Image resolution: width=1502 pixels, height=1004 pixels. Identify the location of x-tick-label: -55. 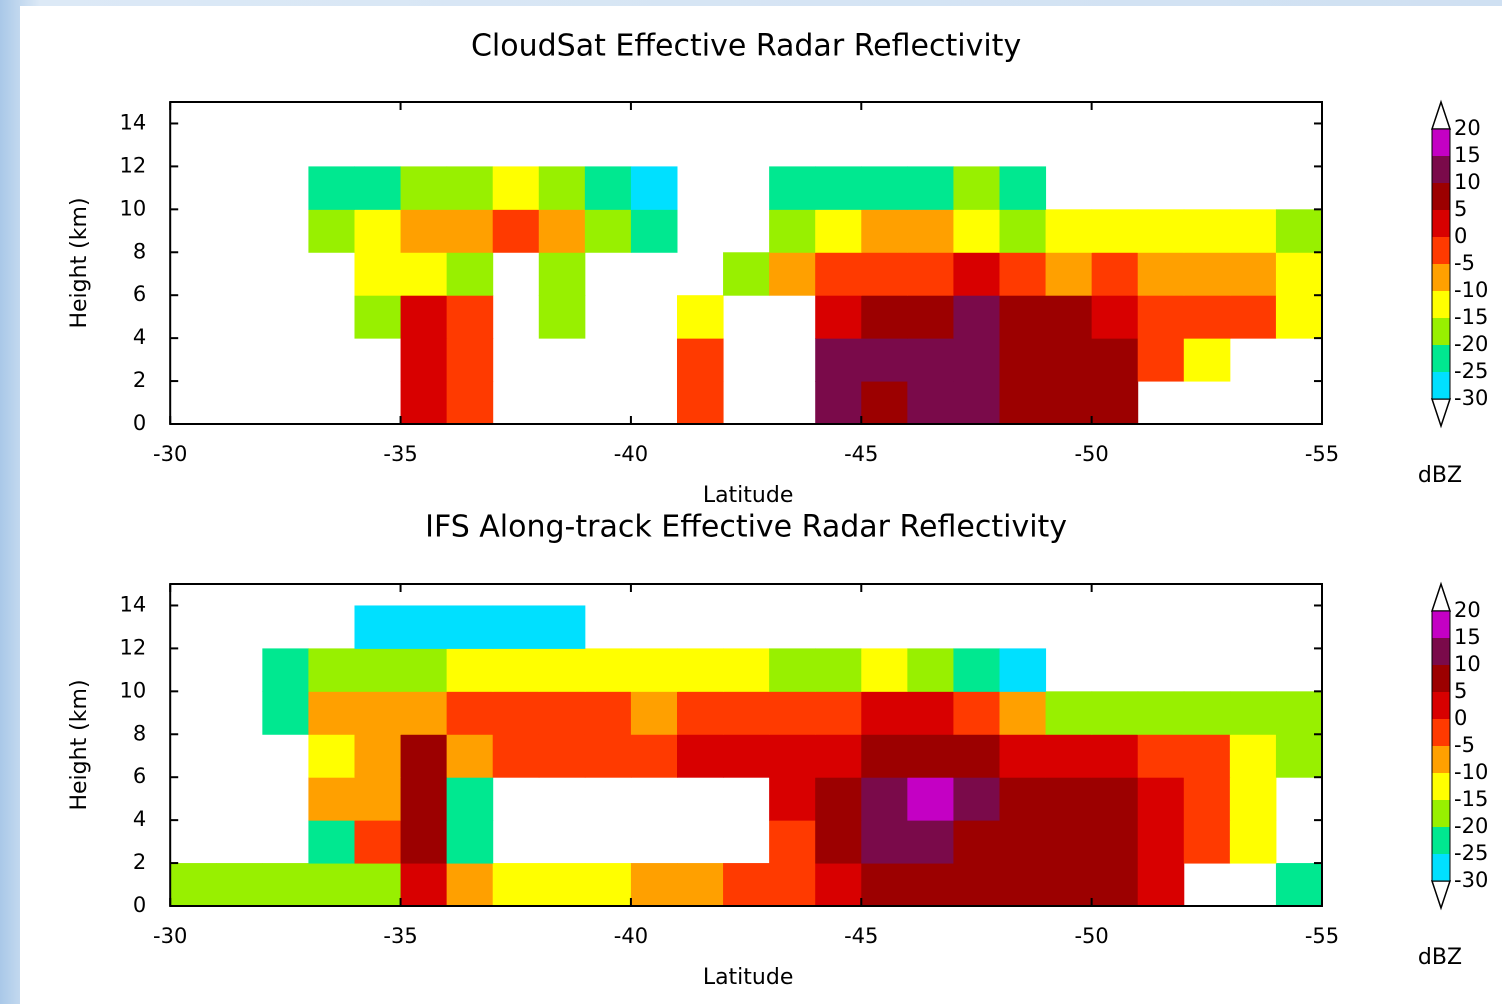
(1322, 454).